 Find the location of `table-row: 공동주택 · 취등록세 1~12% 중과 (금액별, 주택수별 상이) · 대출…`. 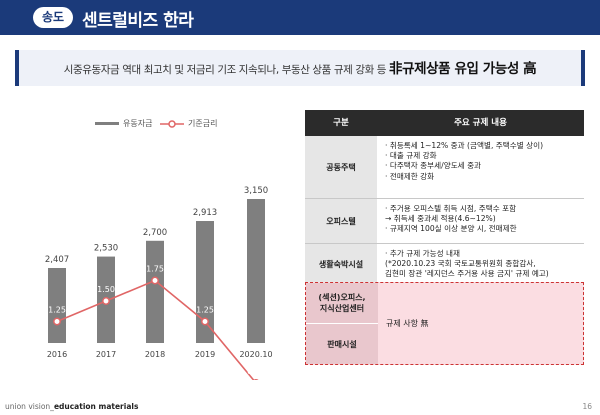

table-row: 공동주택 · 취등록세 1~12% 중과 (금액별, 주택수별 상이) · 대출… is located at coordinates (444, 167).